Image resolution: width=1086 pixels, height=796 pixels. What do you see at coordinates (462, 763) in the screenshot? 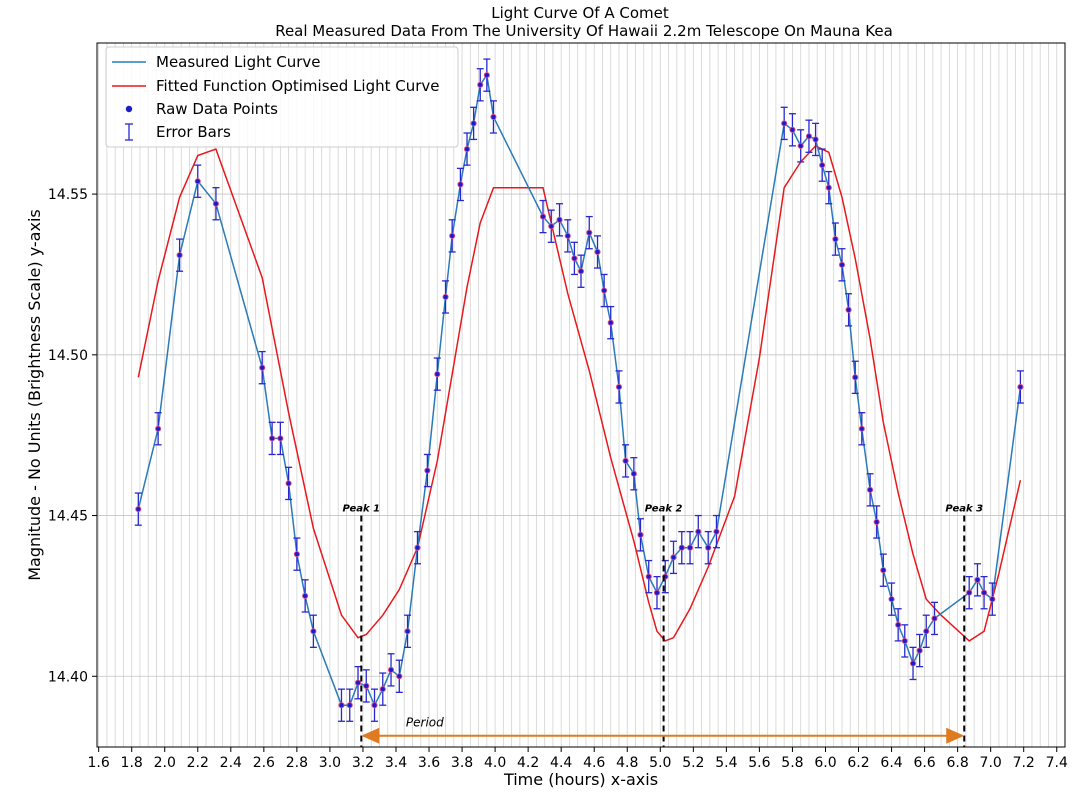
I see `x-tick-label: 3.8` at bounding box center [462, 763].